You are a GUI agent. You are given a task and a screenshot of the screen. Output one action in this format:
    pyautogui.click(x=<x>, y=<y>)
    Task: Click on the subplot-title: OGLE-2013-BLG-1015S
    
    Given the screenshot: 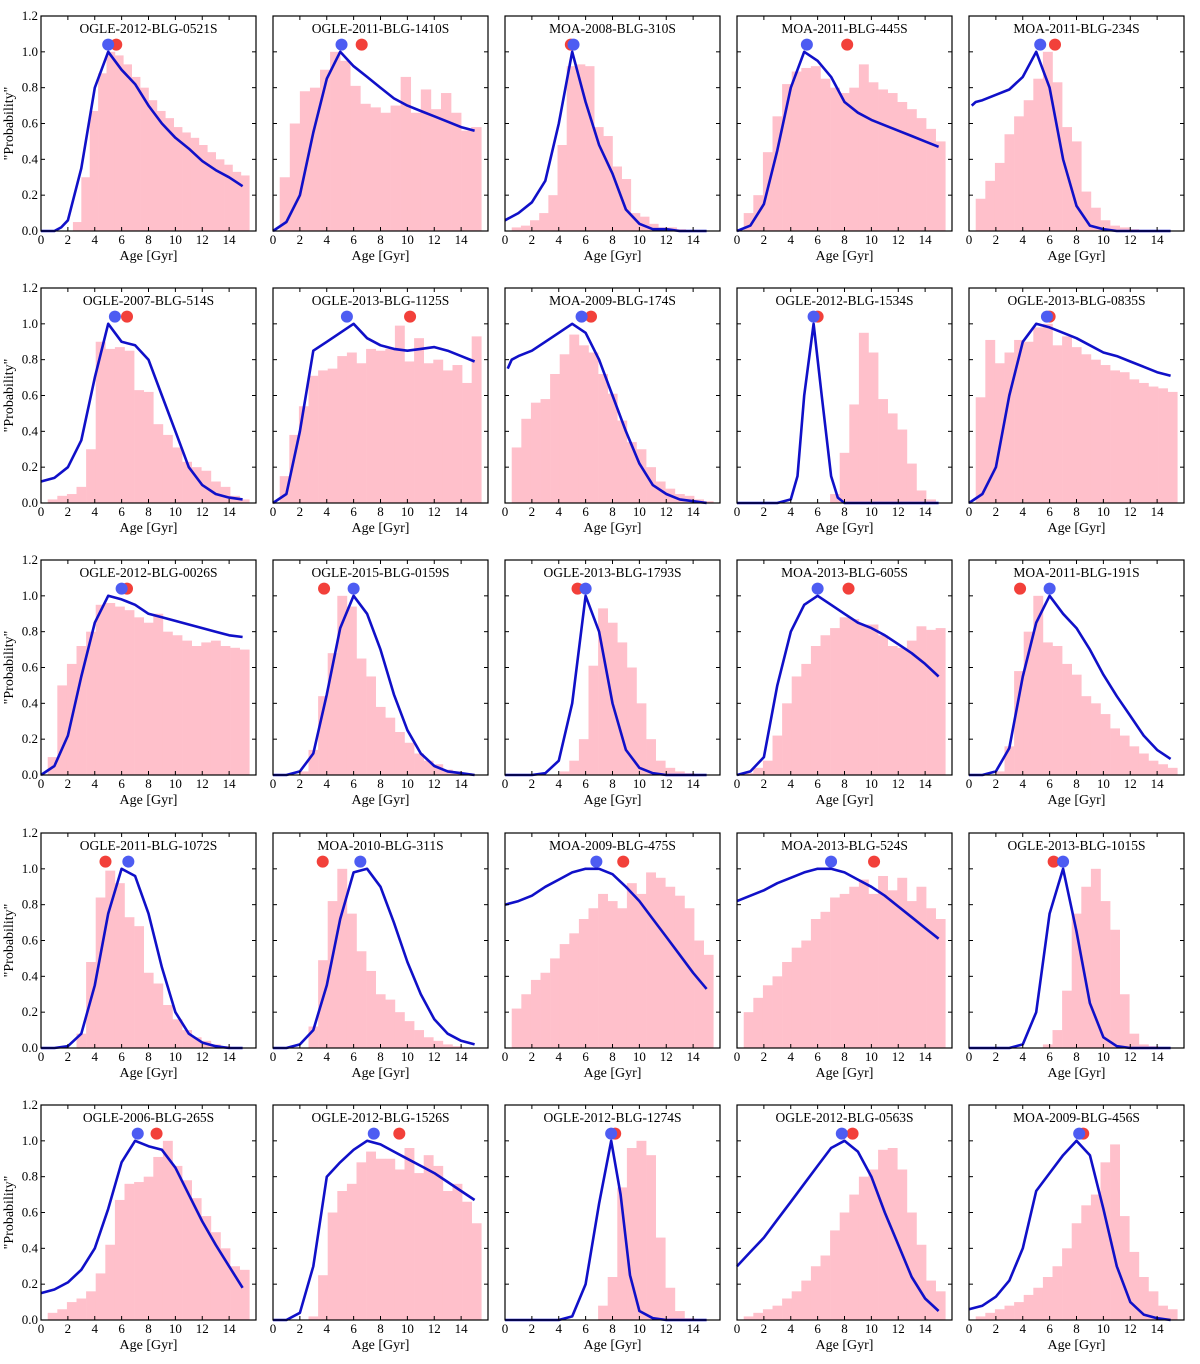 What is the action you would take?
    pyautogui.click(x=1077, y=845)
    